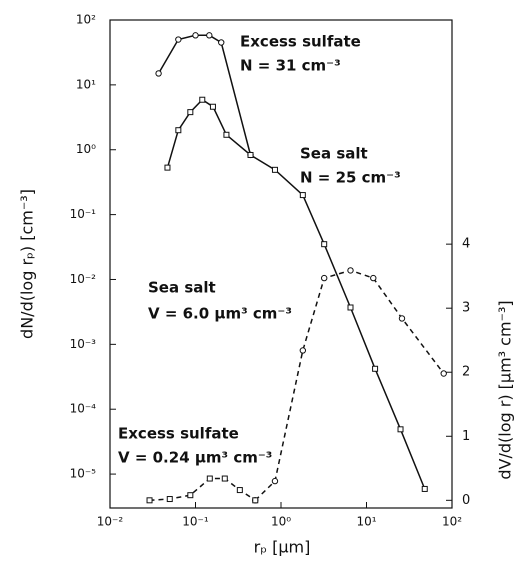  What do you see at coordinates (83, 279) in the screenshot?
I see `y-tick-label: 10⁻²` at bounding box center [83, 279].